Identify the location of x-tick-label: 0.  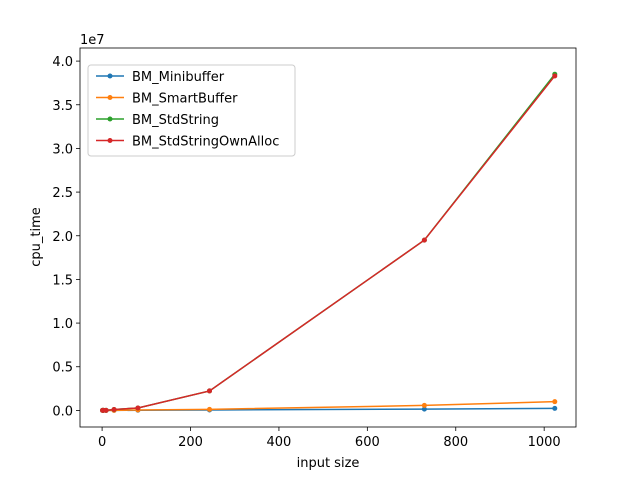
(102, 442).